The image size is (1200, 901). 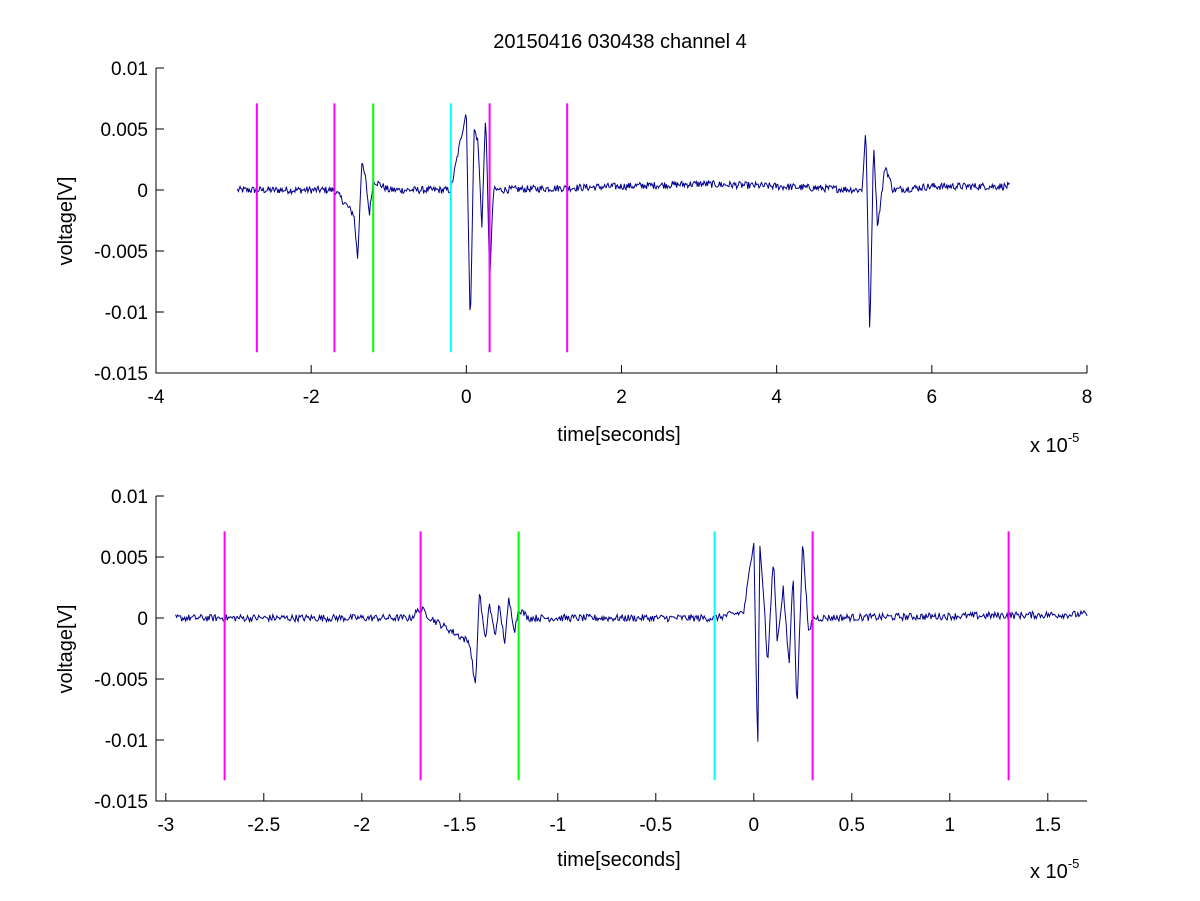 What do you see at coordinates (459, 825) in the screenshot?
I see `bottom-x-tick-label: -1.5` at bounding box center [459, 825].